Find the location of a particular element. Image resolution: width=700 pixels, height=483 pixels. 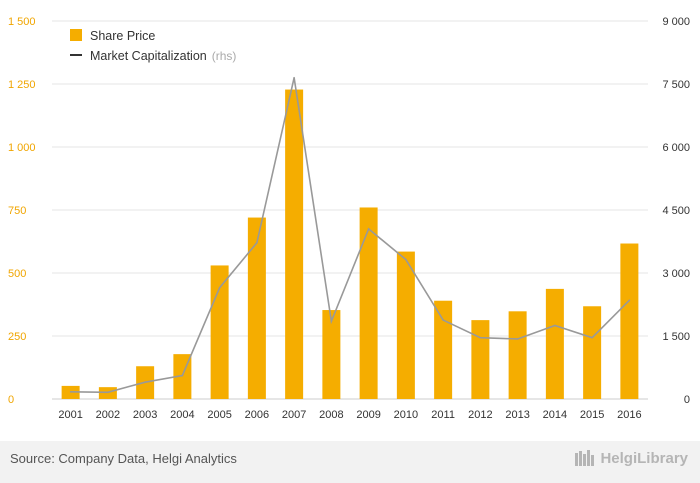

left-axis-ticks: 0 250 500 750 1 000 1 250 1 500 is located at coordinates (22, 211).